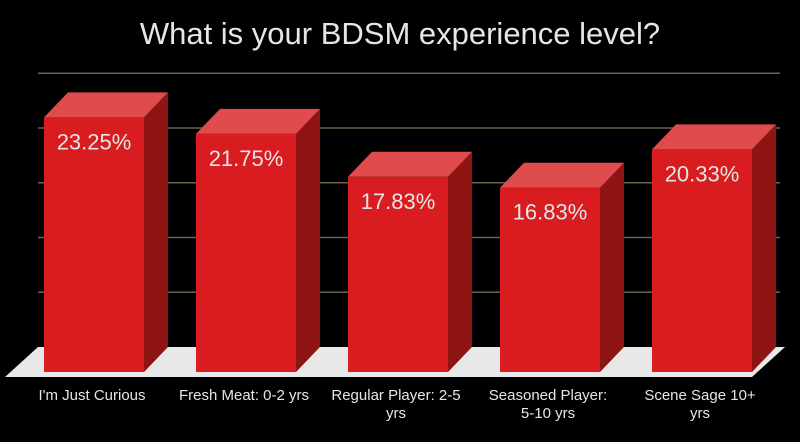  I want to click on category-label: Fresh Meat: 0-2 yrs, so click(244, 395).